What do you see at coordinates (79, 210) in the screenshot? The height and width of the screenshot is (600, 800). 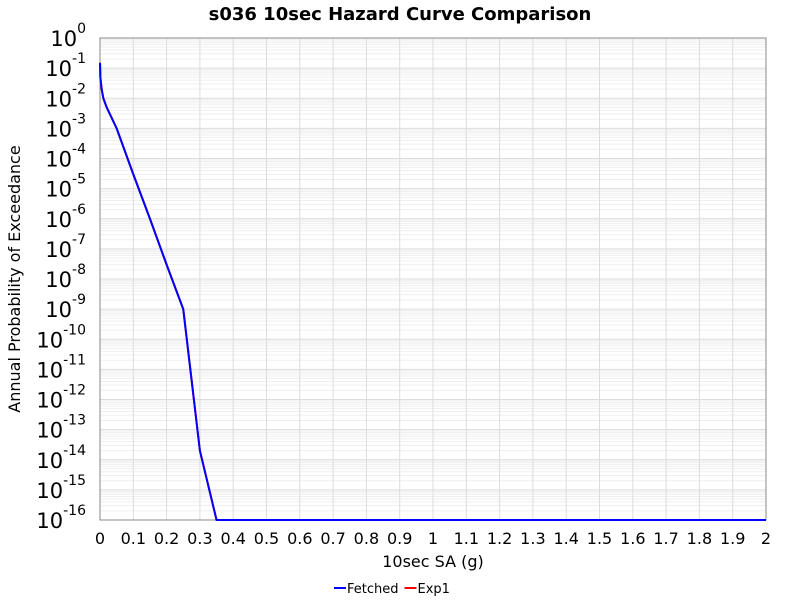 I see `y-tick-exponent: -6` at bounding box center [79, 210].